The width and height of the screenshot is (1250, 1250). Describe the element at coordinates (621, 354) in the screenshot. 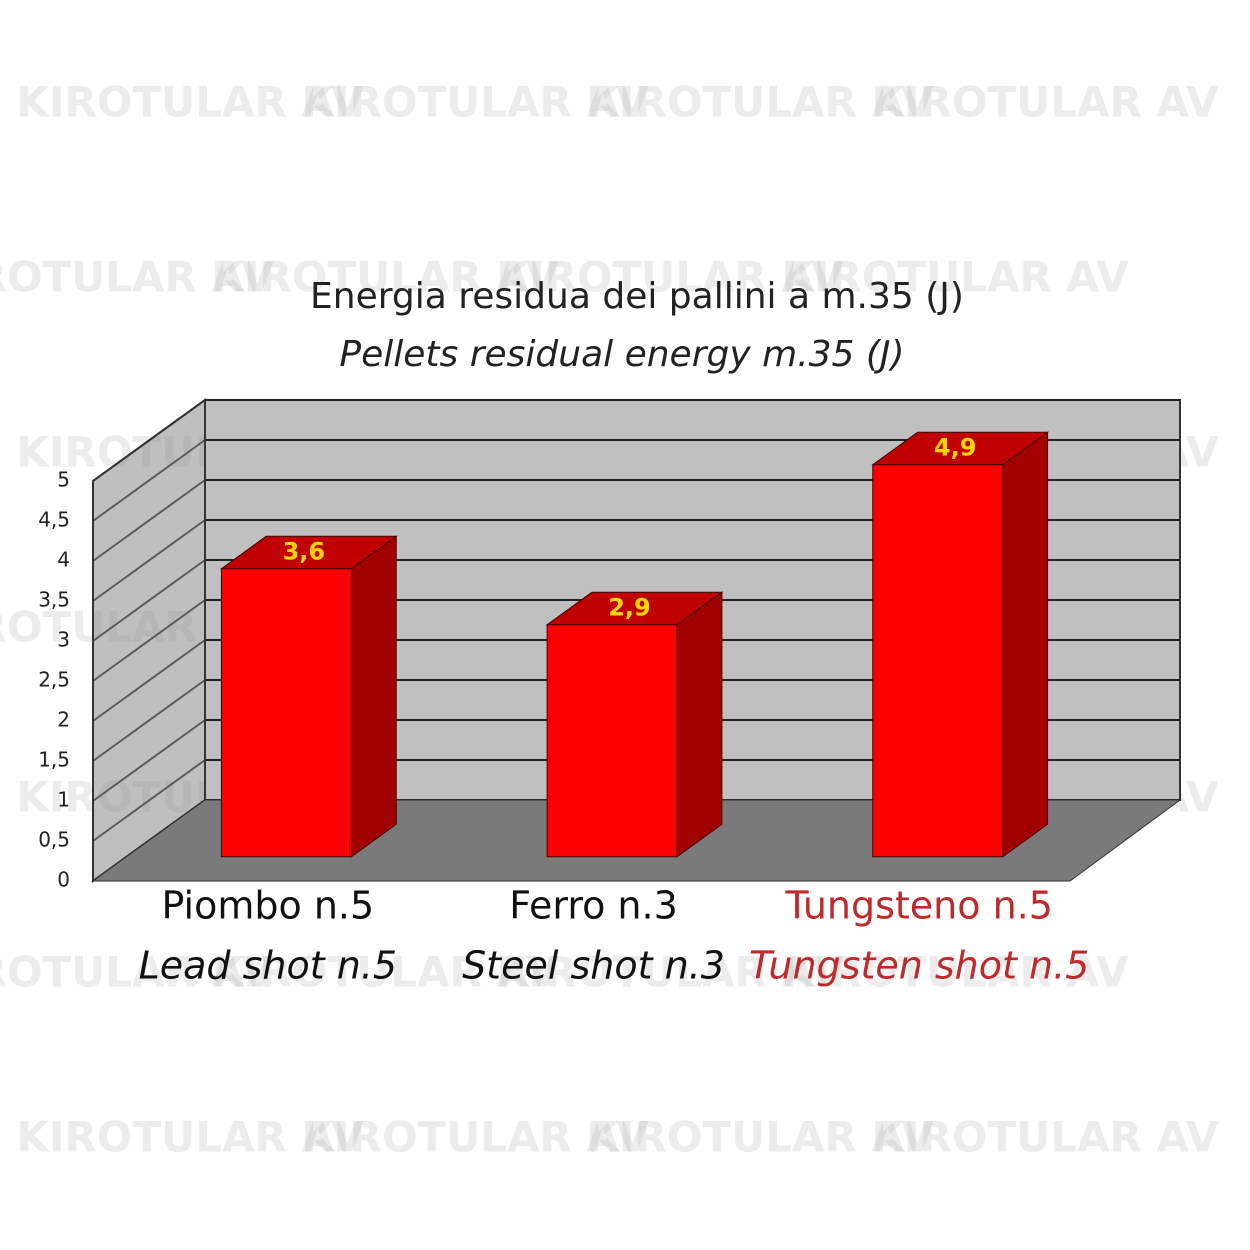

I see `chart-subtitle: Pellets residual energy m.35 (J)` at that location.